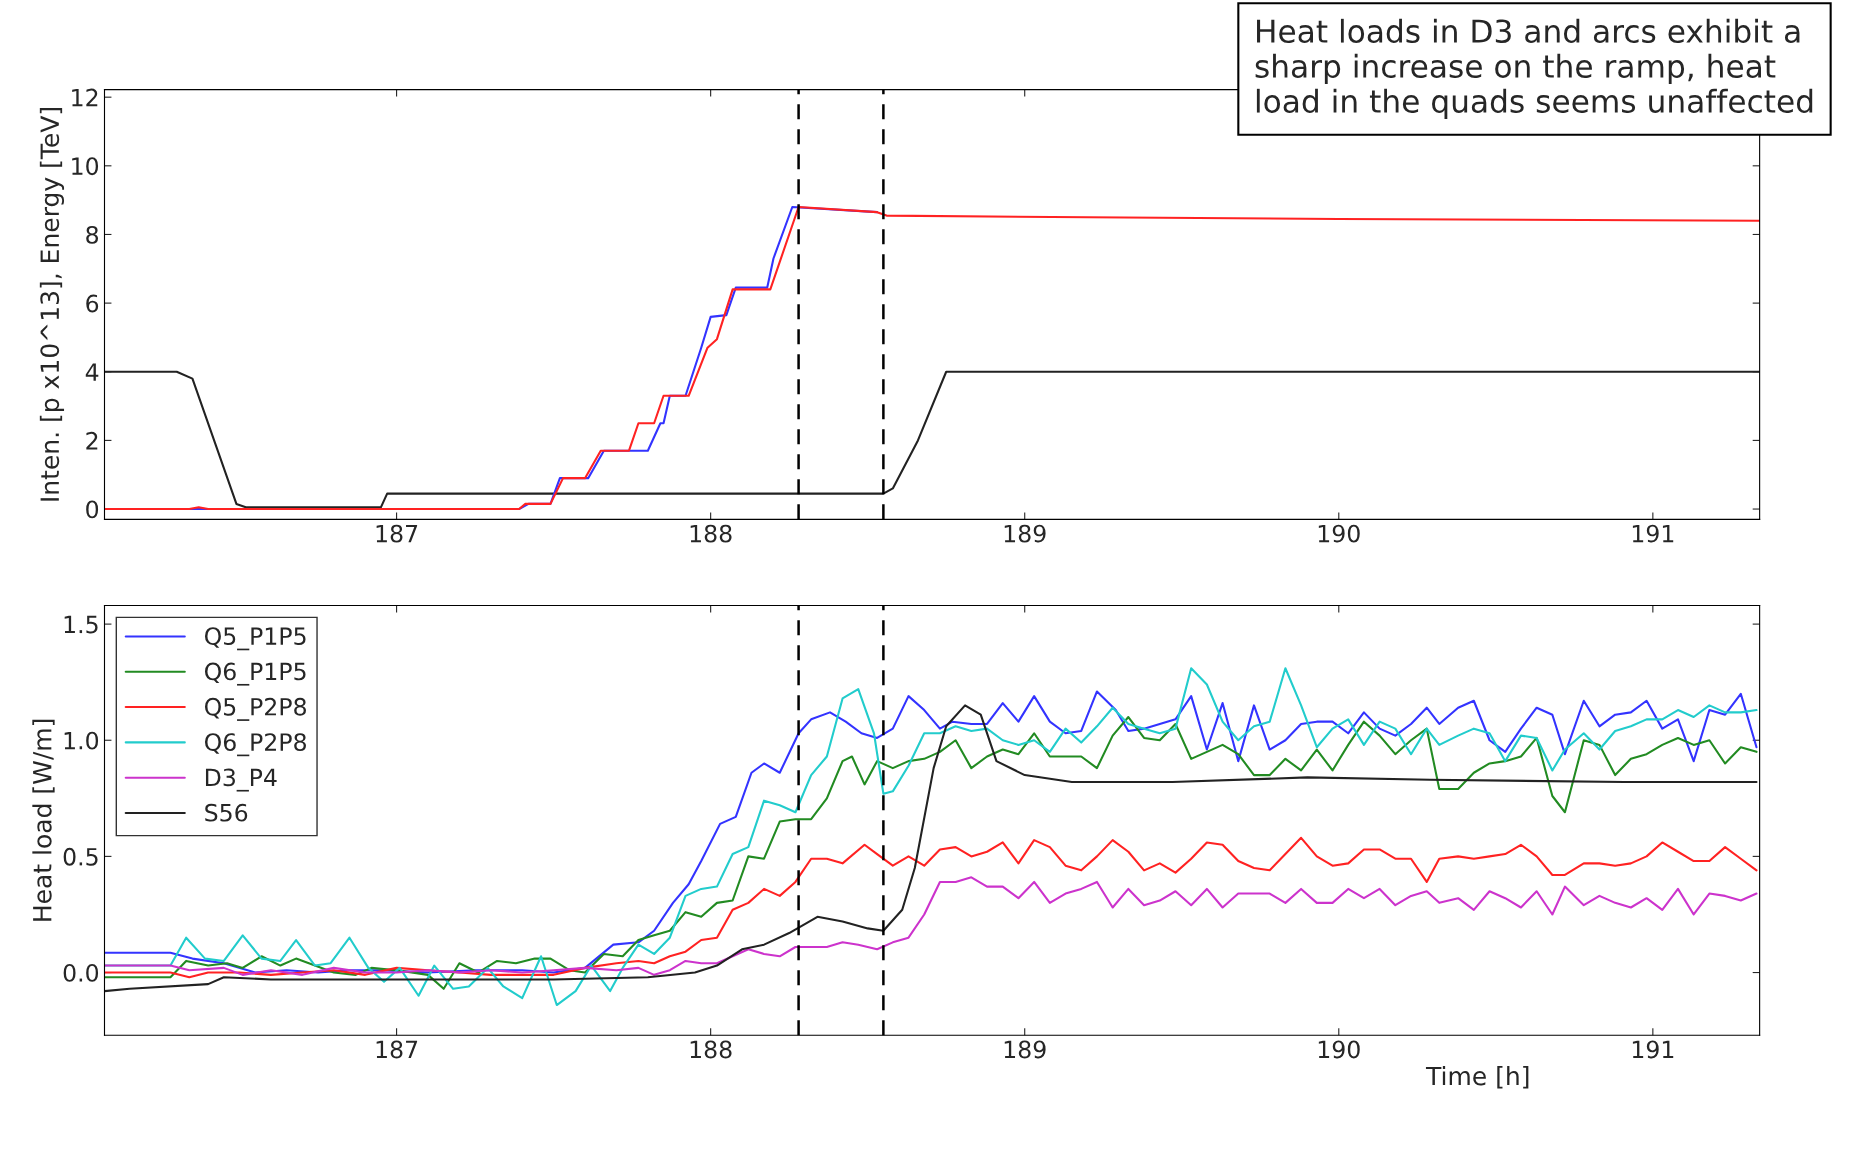 The width and height of the screenshot is (1866, 1149). What do you see at coordinates (92, 372) in the screenshot?
I see `y-tick-label: 4` at bounding box center [92, 372].